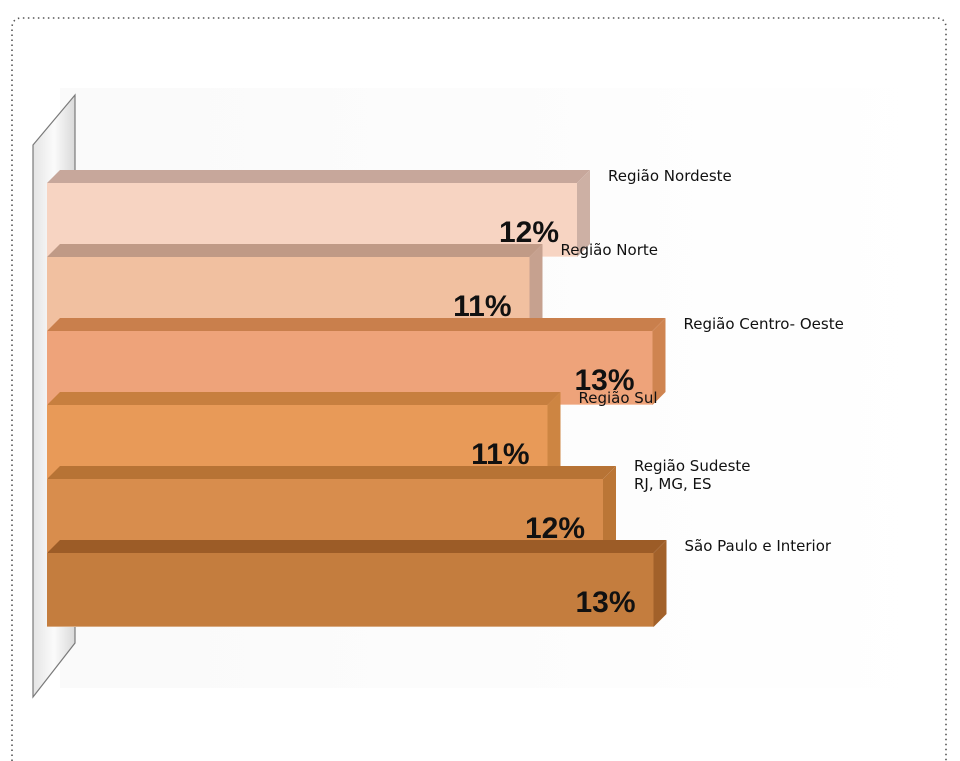  I want to click on category-label: Região Centro- Oeste, so click(764, 324).